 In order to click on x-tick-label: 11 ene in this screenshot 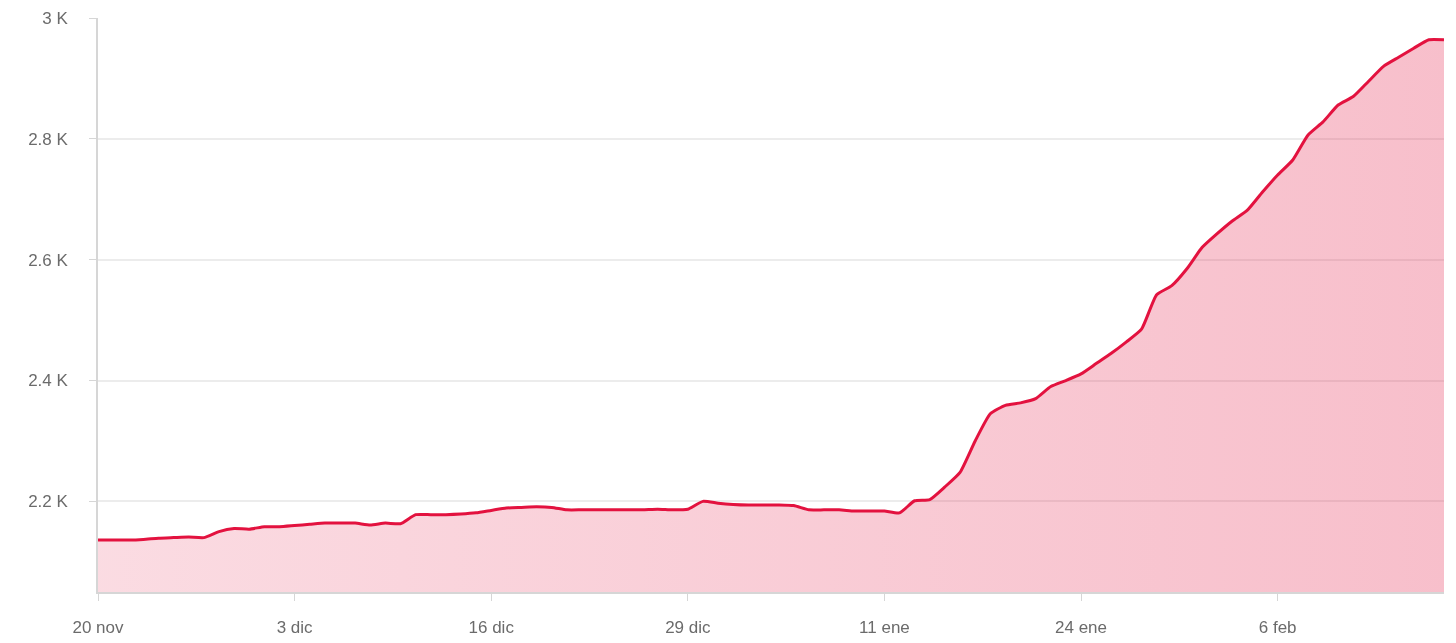, I will do `click(884, 628)`.